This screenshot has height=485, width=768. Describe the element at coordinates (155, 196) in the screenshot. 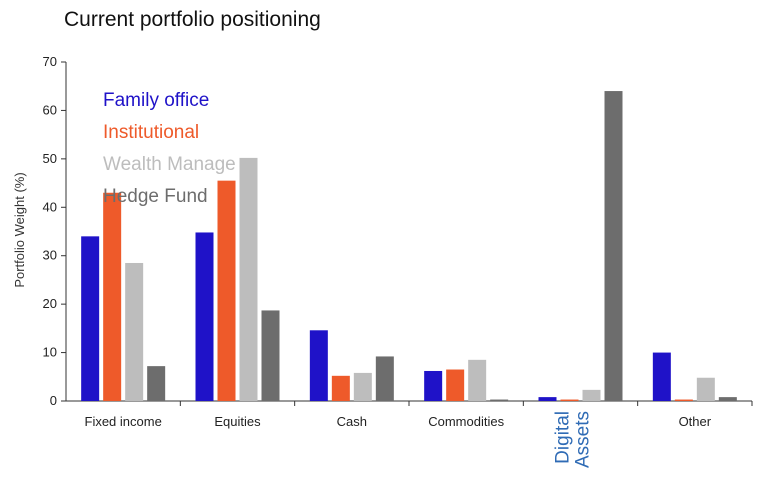

I see `legend-entry: Hedge Fund` at that location.